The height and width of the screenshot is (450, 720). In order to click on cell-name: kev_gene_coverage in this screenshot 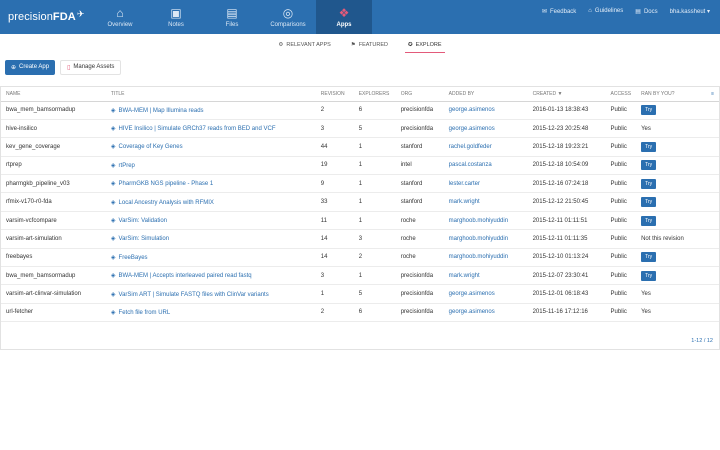, I will do `click(53, 147)`.